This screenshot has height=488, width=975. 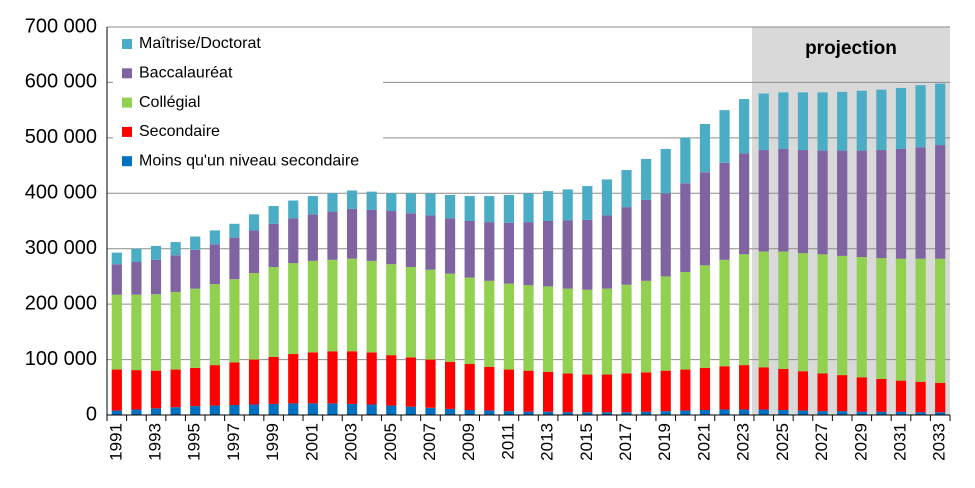 What do you see at coordinates (61, 82) in the screenshot?
I see `y-tick-label: 600 000` at bounding box center [61, 82].